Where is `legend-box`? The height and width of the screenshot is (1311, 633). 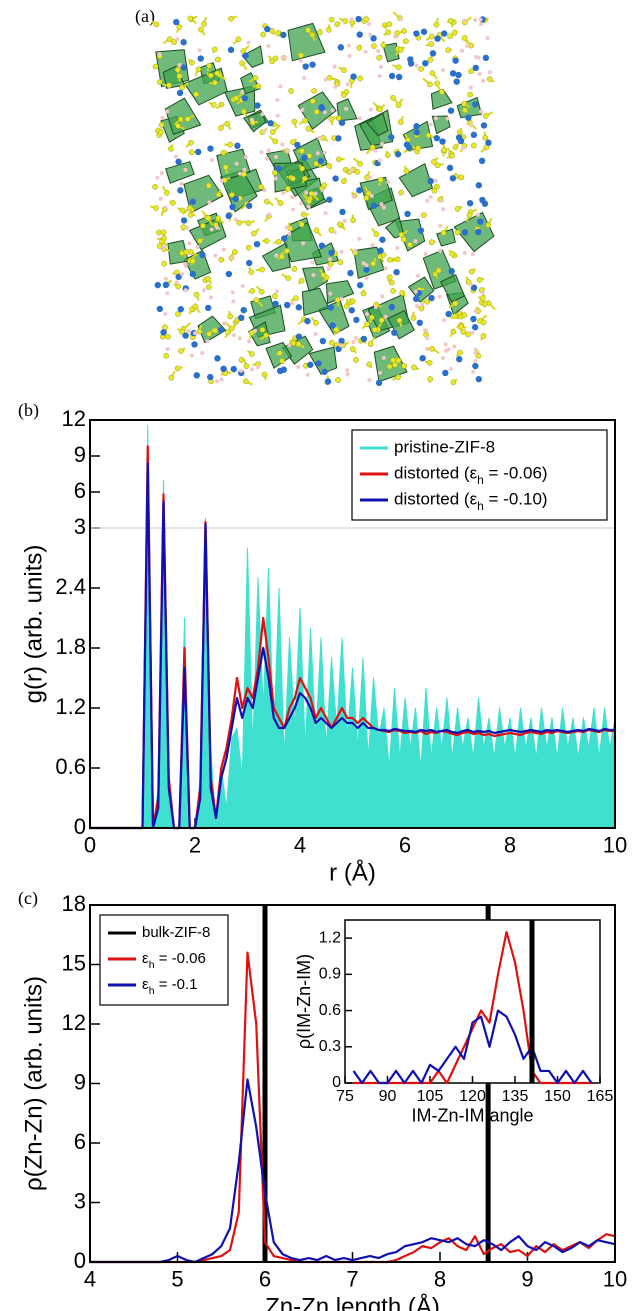 legend-box is located at coordinates (479, 475).